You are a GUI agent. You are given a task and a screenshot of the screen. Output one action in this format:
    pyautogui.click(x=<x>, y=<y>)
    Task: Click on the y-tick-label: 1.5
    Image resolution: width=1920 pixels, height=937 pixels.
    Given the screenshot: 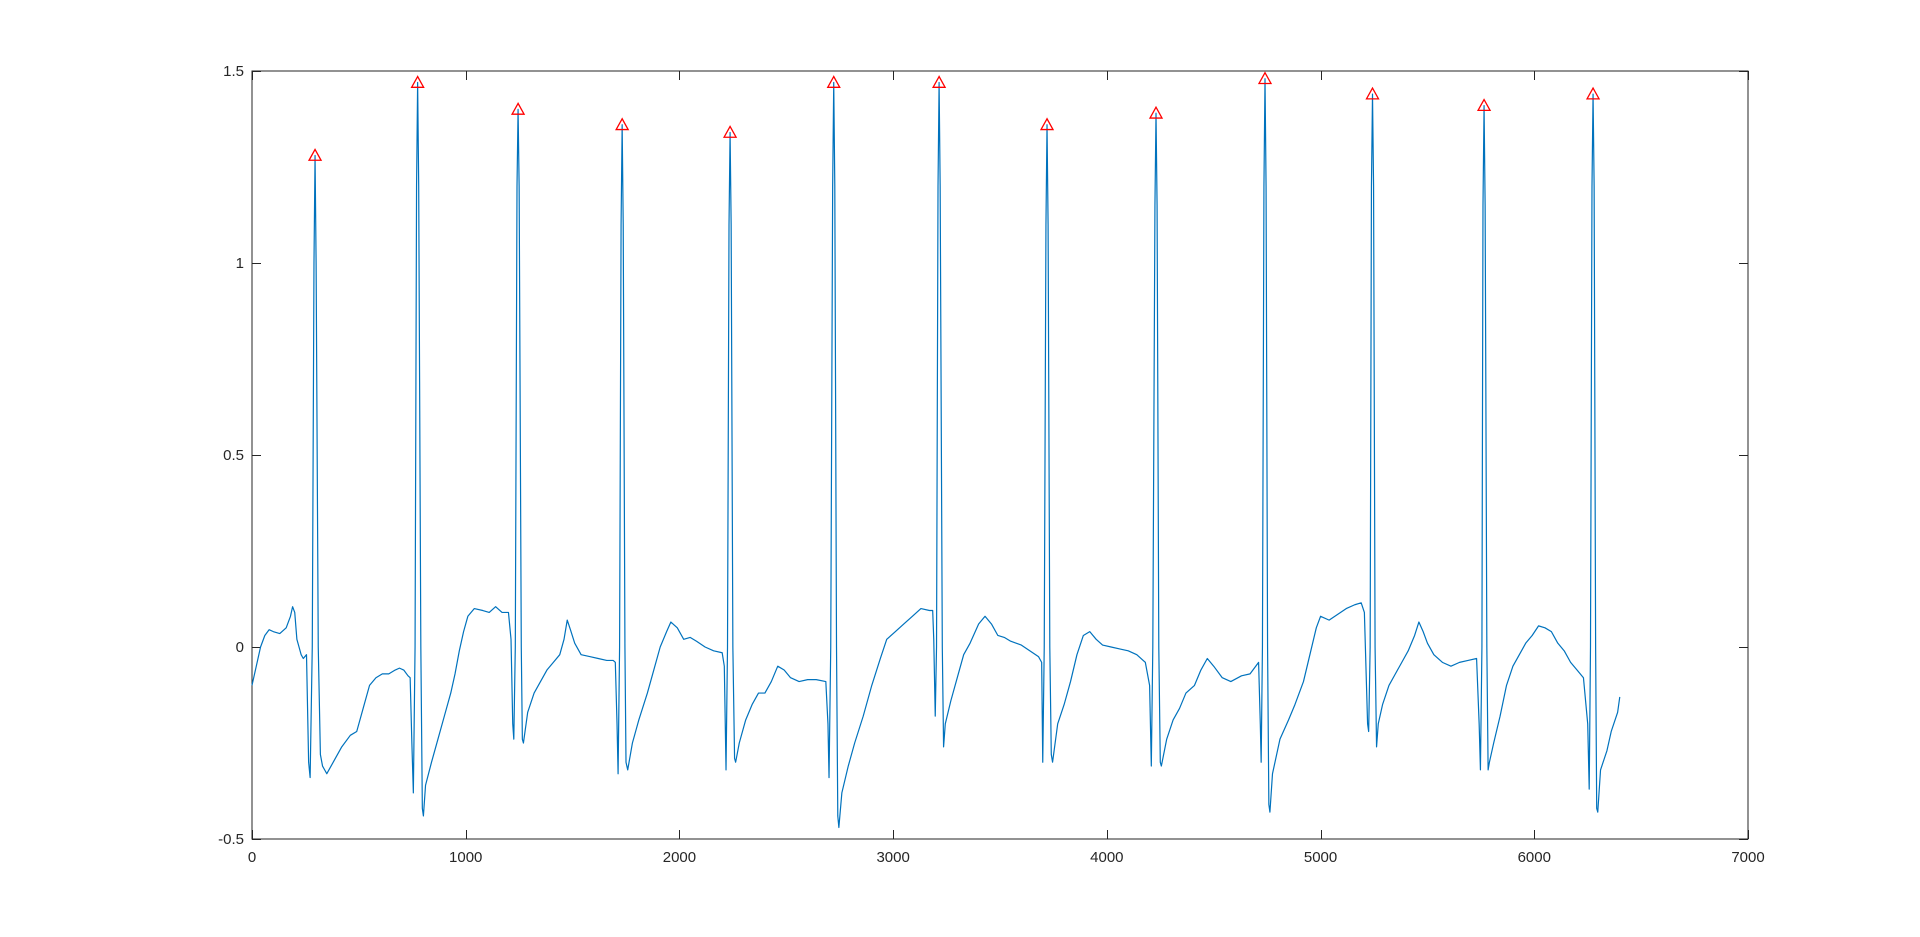 What is the action you would take?
    pyautogui.click(x=233, y=71)
    